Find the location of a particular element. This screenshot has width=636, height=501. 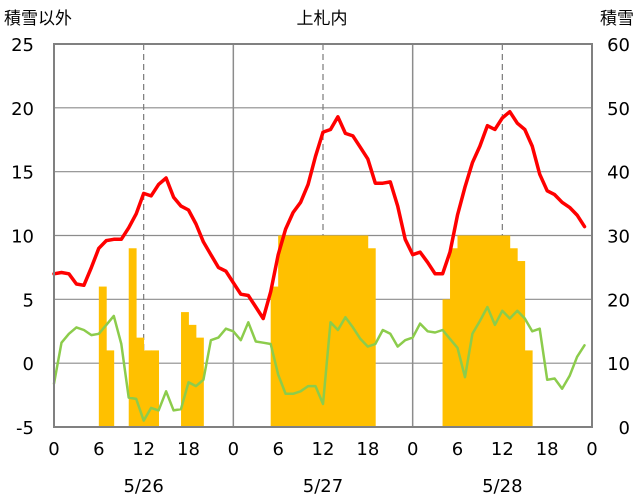

chart-title: 上札内 is located at coordinates (322, 19).